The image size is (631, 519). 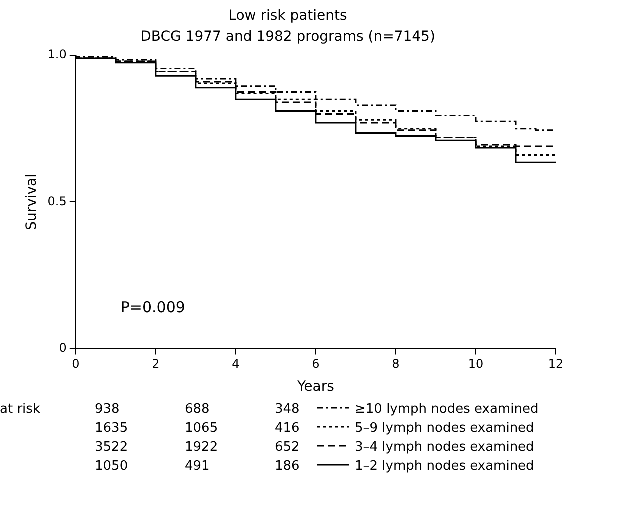 What do you see at coordinates (198, 467) in the screenshot?
I see `text: 491` at bounding box center [198, 467].